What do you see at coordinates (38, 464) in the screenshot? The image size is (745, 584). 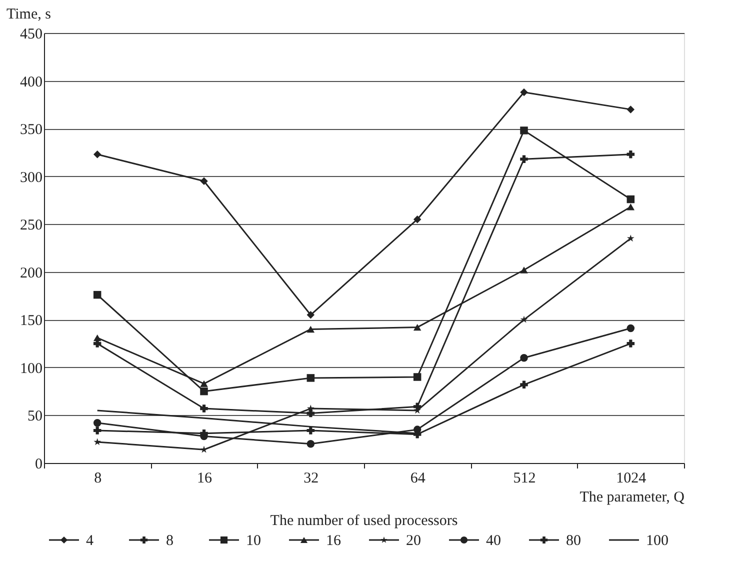 I see `y-tick-label: 0` at bounding box center [38, 464].